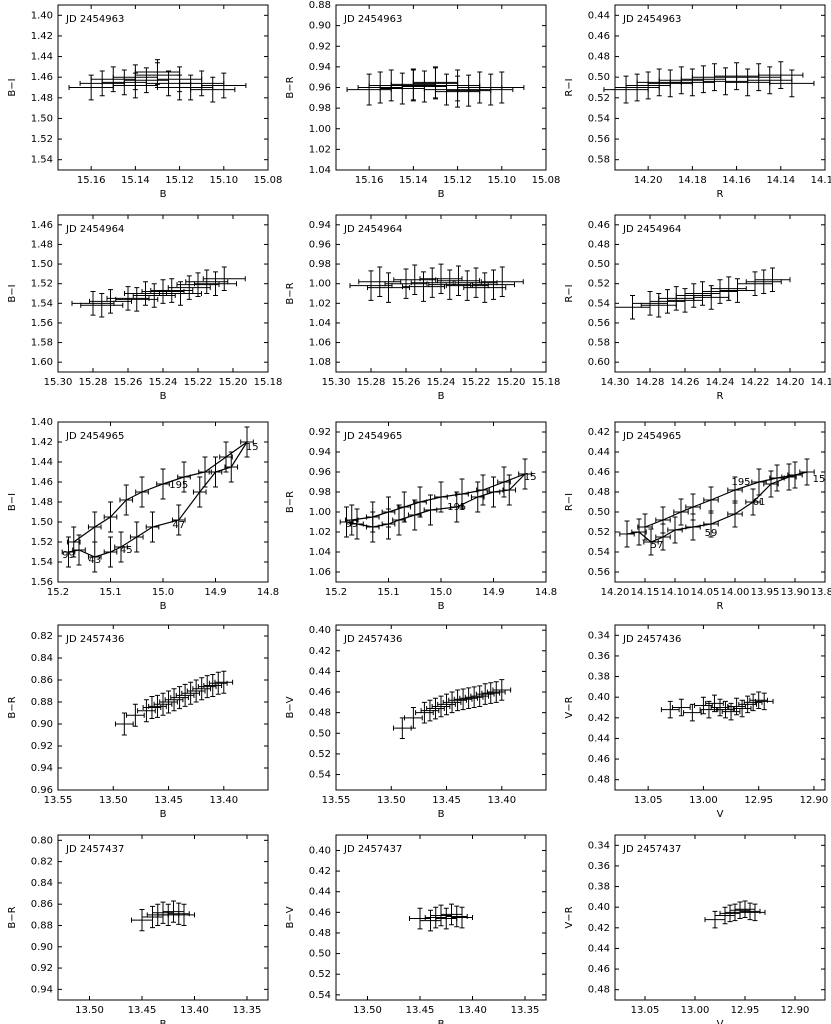 The height and width of the screenshot is (1024, 831). I want to click on x-tick-label: 15.0, so click(163, 592).